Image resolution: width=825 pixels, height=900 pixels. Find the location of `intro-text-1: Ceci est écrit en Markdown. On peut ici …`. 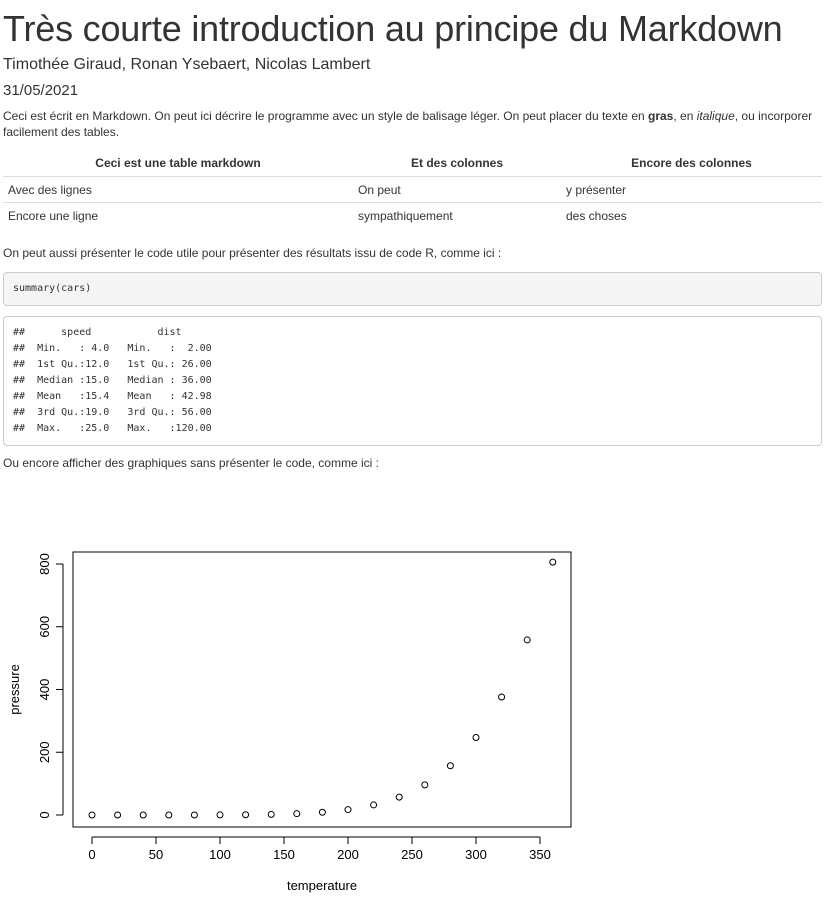

intro-text-1: Ceci est écrit en Markdown. On peut ici … is located at coordinates (325, 116).